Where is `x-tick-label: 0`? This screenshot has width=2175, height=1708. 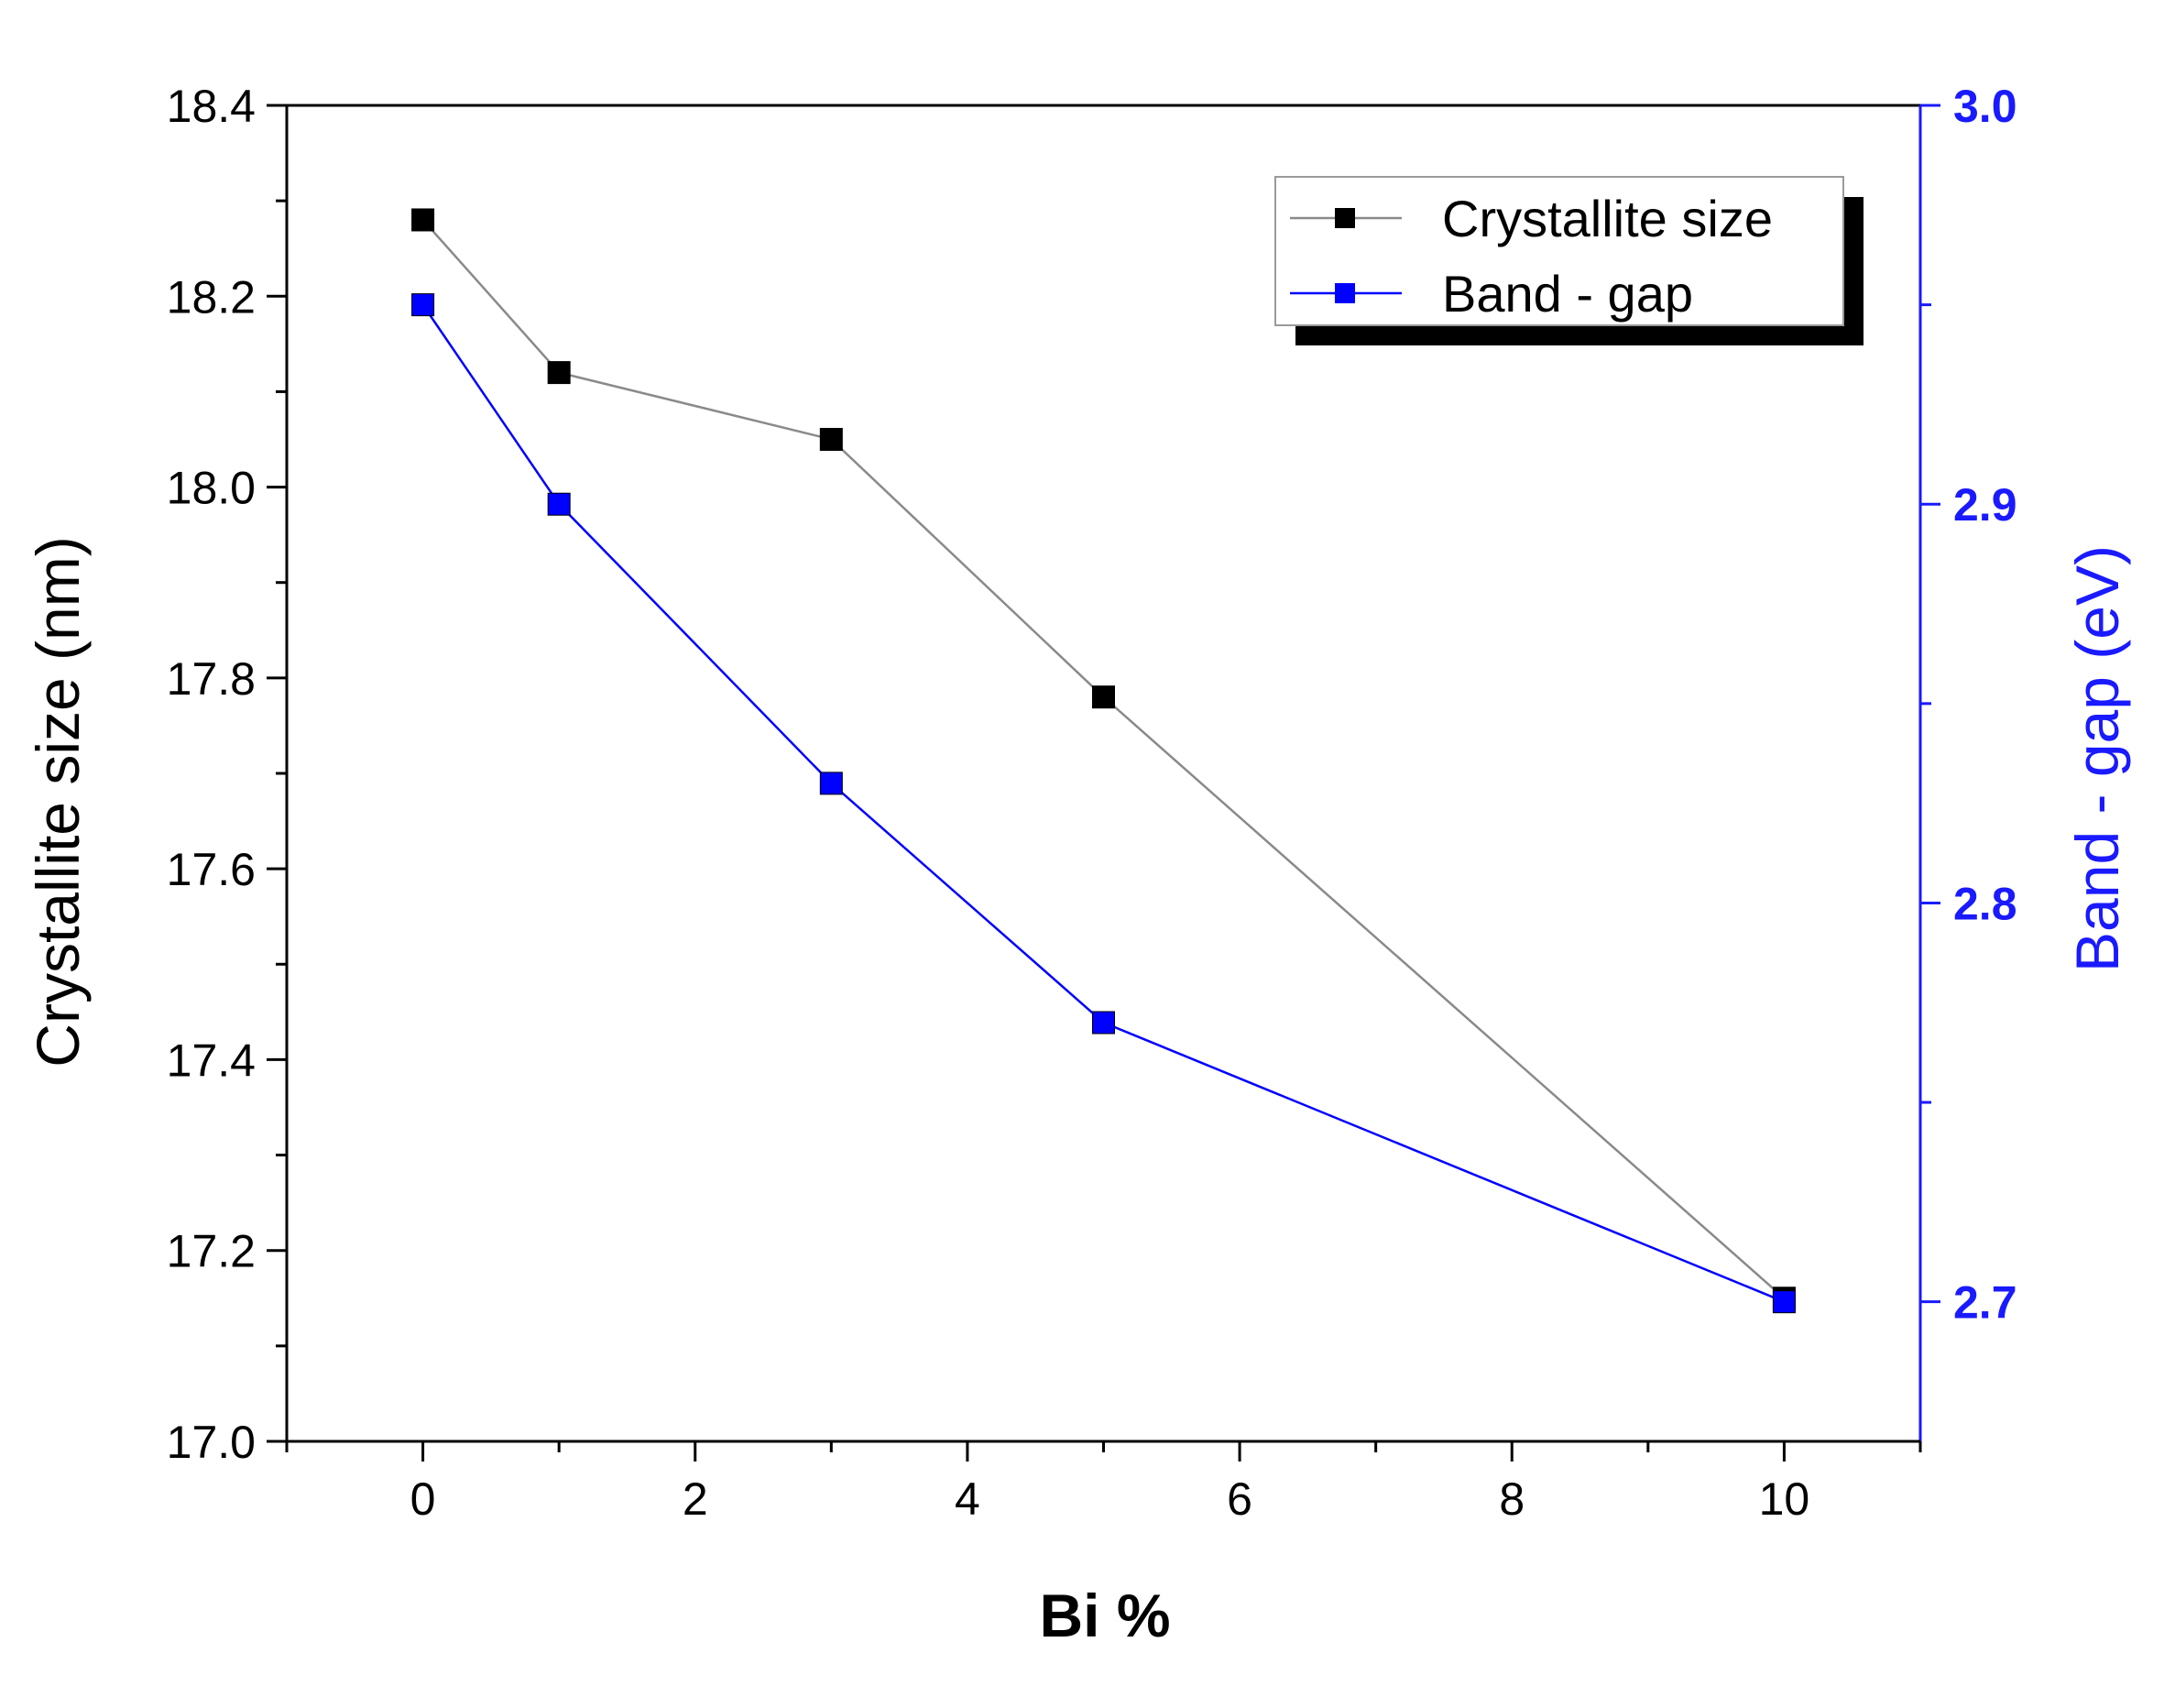
x-tick-label: 0 is located at coordinates (423, 1499).